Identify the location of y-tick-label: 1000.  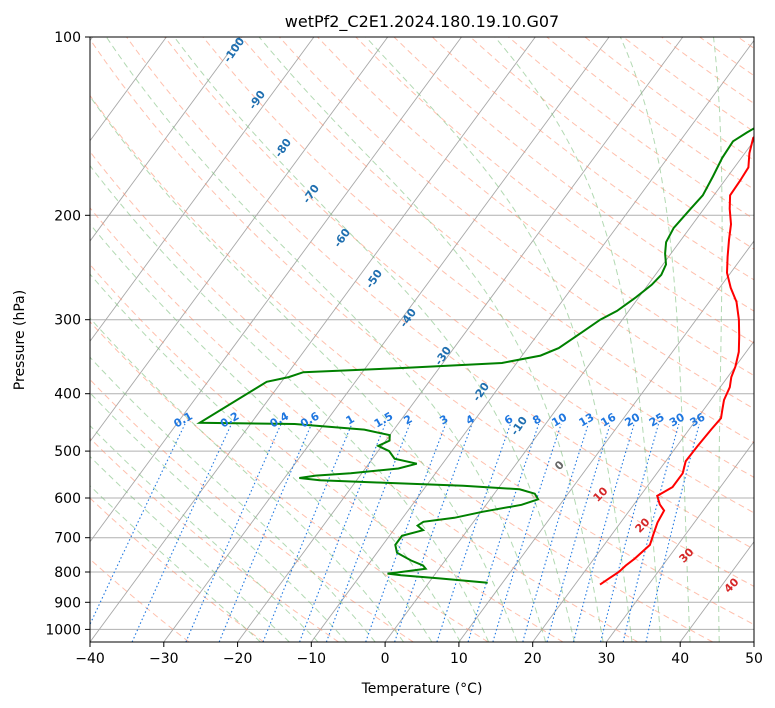
(63, 630).